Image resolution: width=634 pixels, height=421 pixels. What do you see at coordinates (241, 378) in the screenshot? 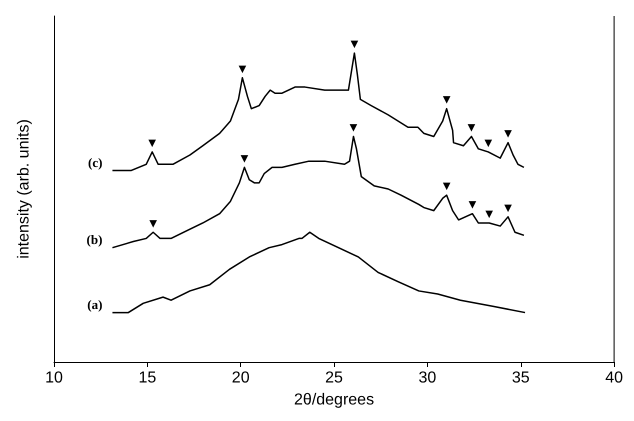
I see `x-tick-label: 20` at bounding box center [241, 378].